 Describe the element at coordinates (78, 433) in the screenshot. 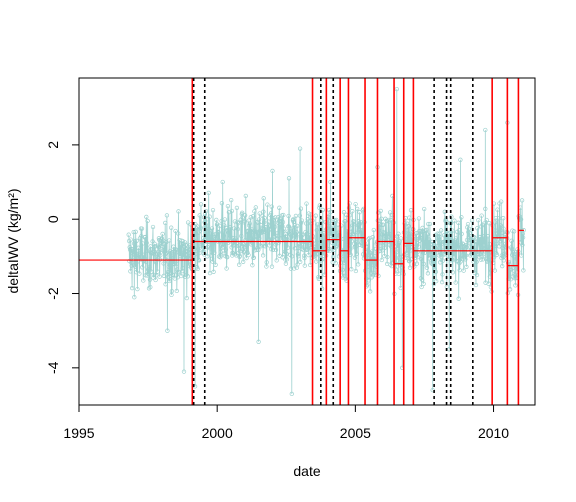

I see `x-tick-label: 1995` at that location.